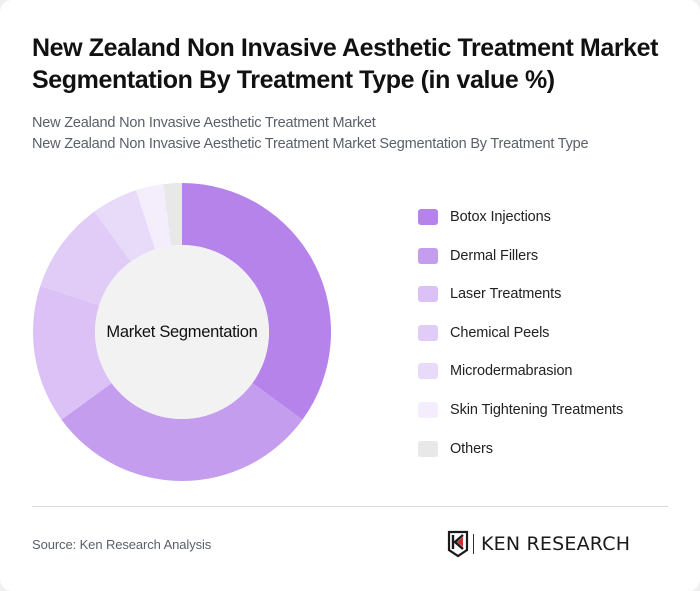 The width and height of the screenshot is (700, 591). What do you see at coordinates (122, 544) in the screenshot?
I see `source-note: Source: Ken Research Analysis` at bounding box center [122, 544].